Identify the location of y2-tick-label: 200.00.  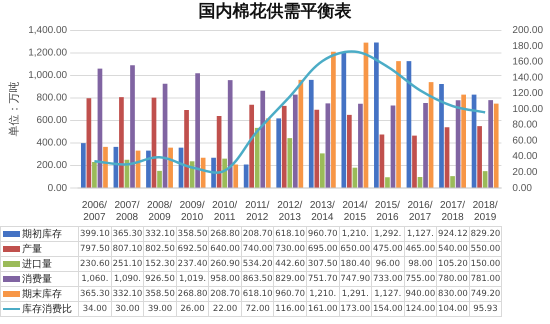
(528, 30).